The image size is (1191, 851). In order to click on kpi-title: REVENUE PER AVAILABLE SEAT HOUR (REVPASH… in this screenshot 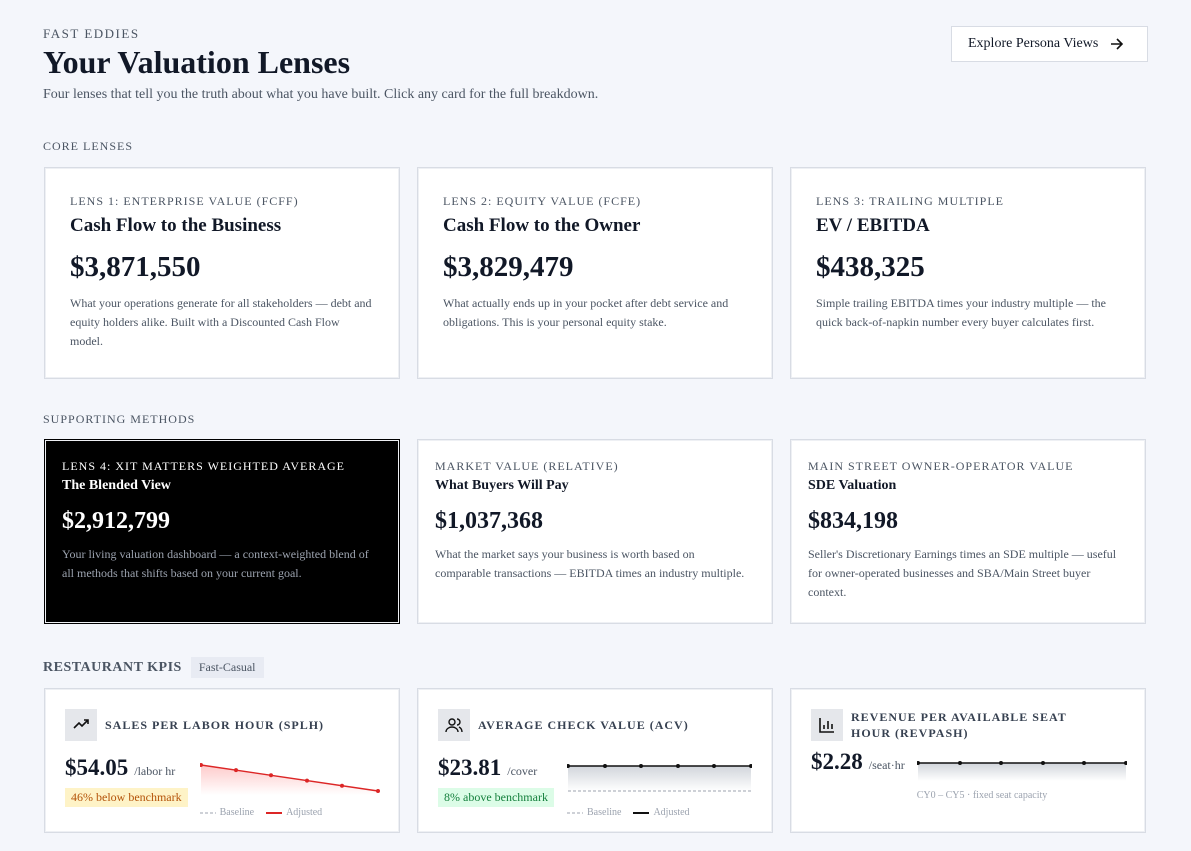, I will do `click(959, 725)`.